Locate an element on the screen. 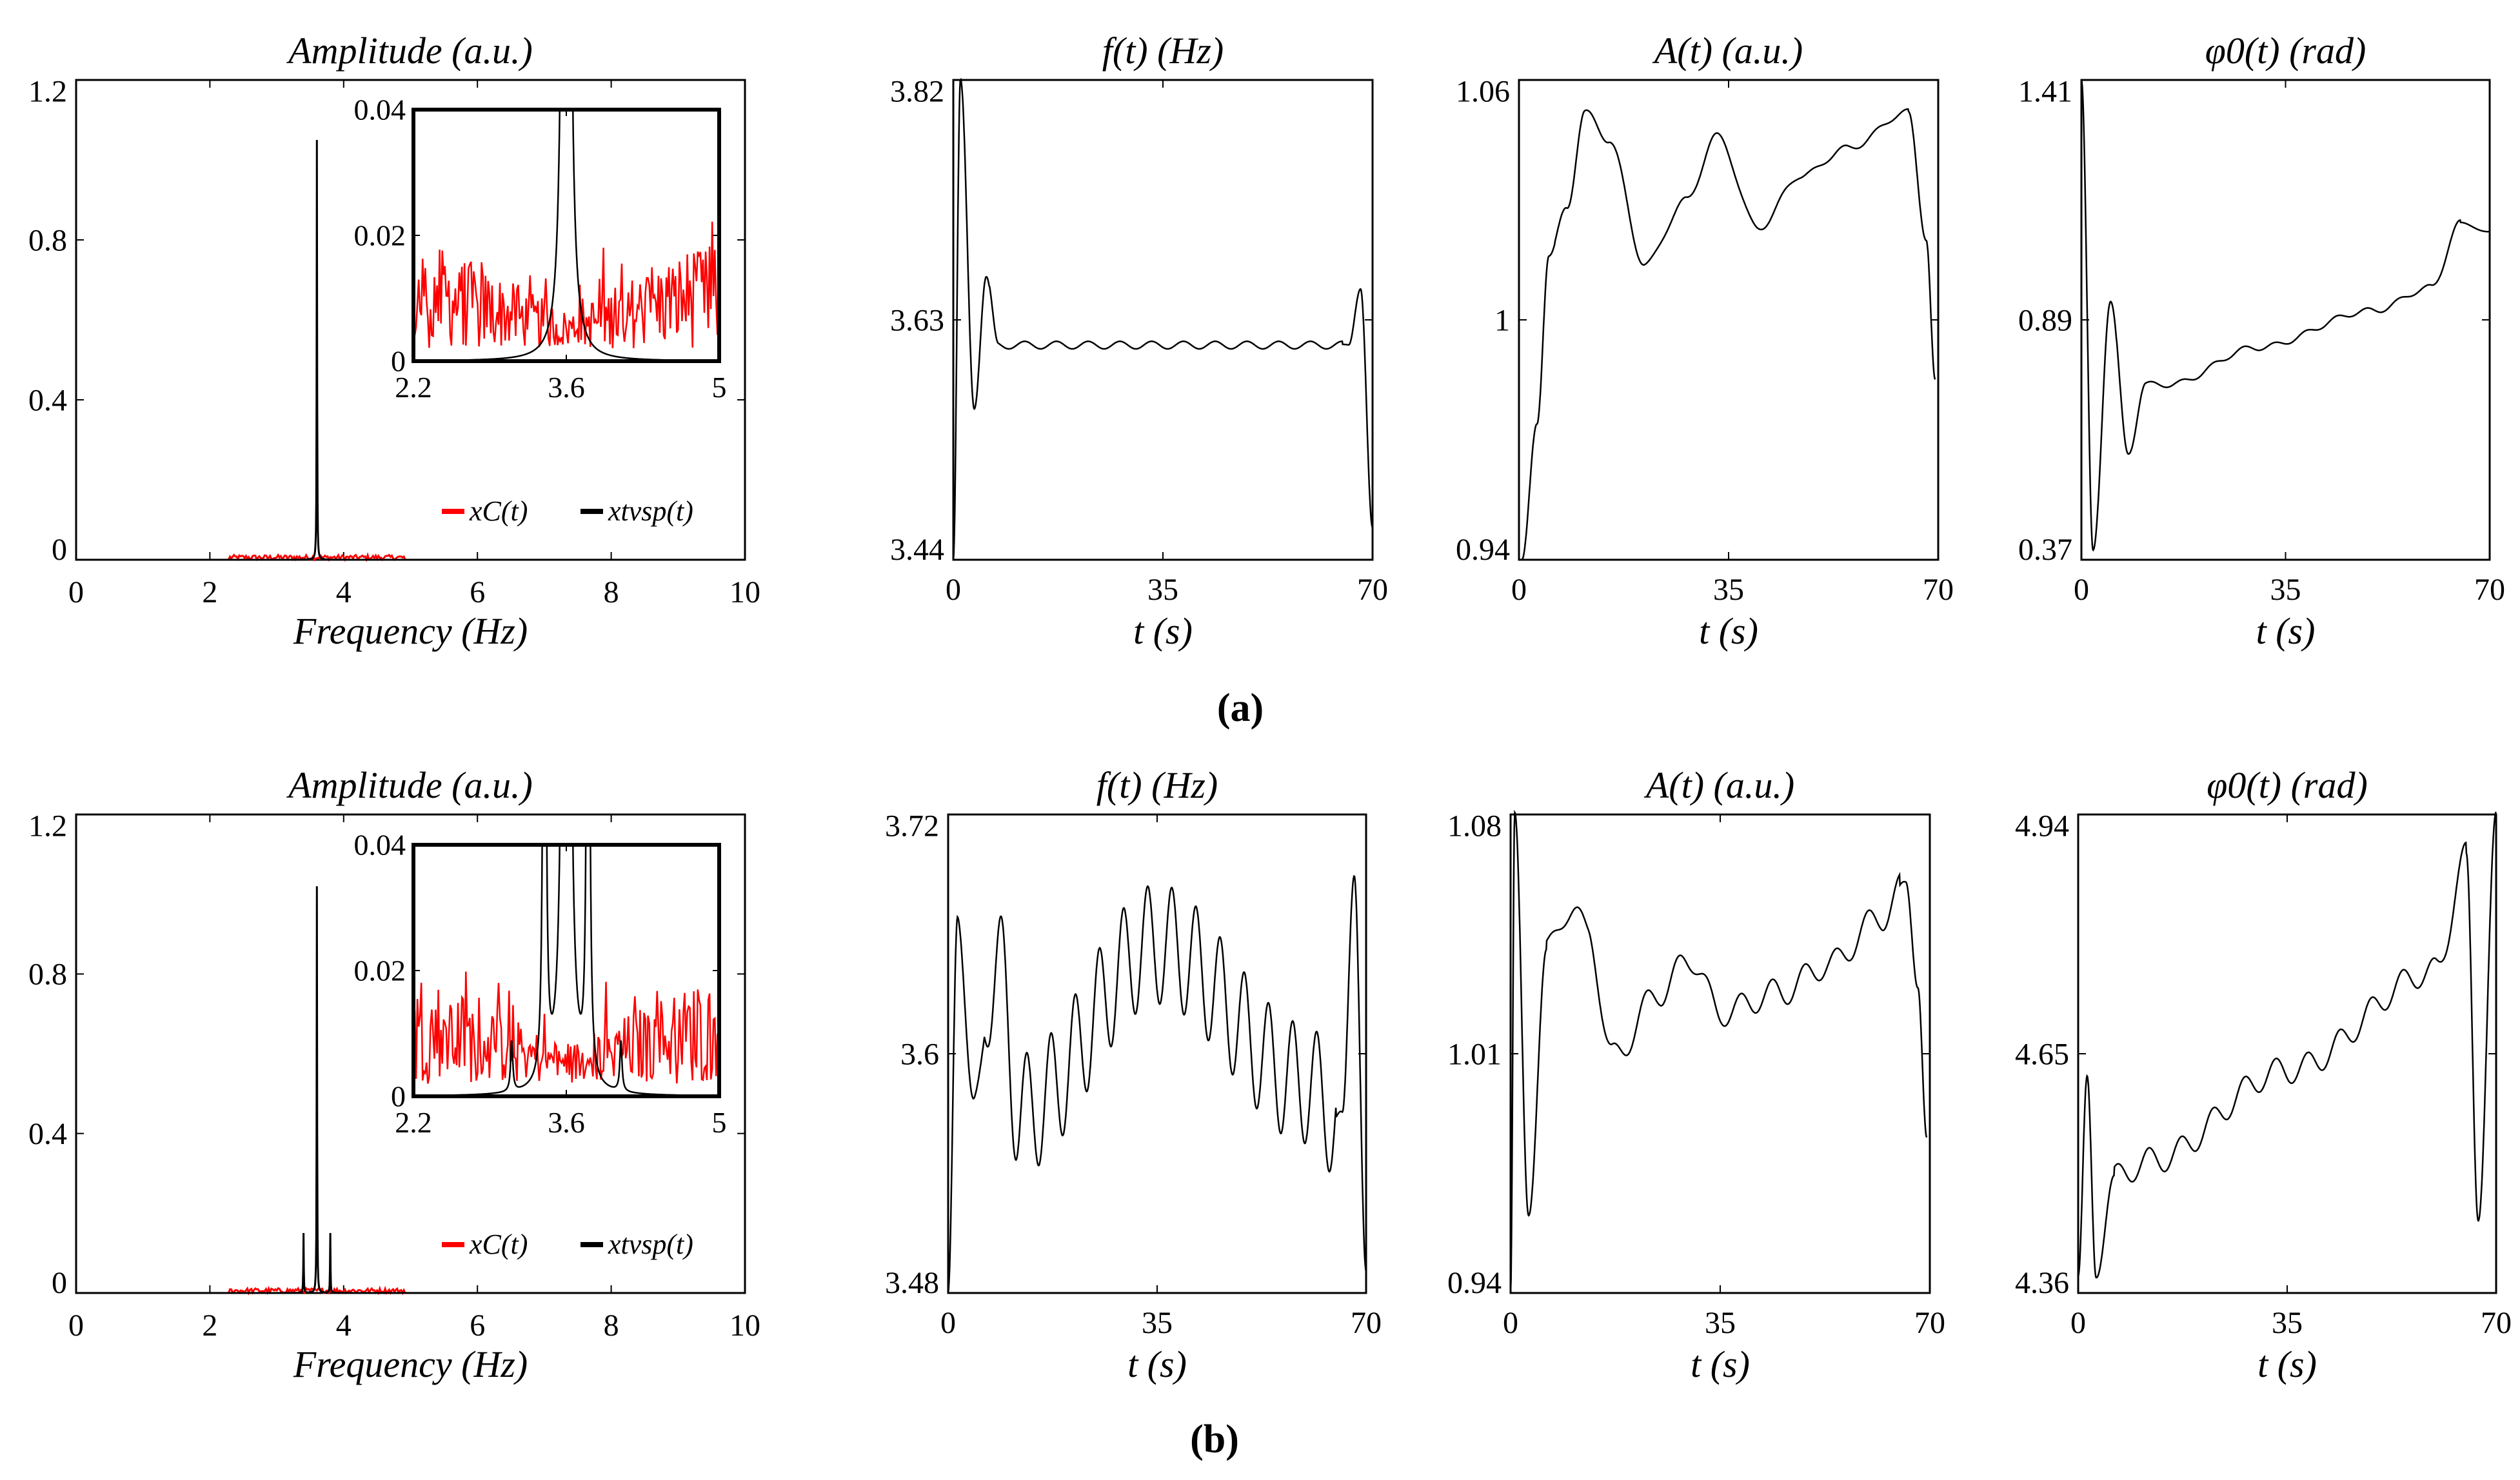  a-phase-xlabel: t (s) is located at coordinates (2286, 631).